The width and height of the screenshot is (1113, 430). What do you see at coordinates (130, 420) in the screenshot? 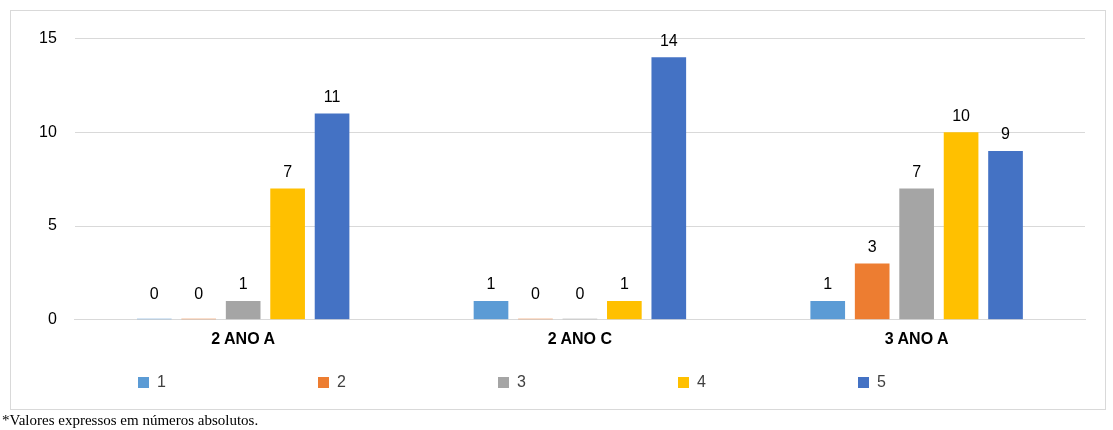
I see `text: *Valores expressos em números absolutos.` at bounding box center [130, 420].